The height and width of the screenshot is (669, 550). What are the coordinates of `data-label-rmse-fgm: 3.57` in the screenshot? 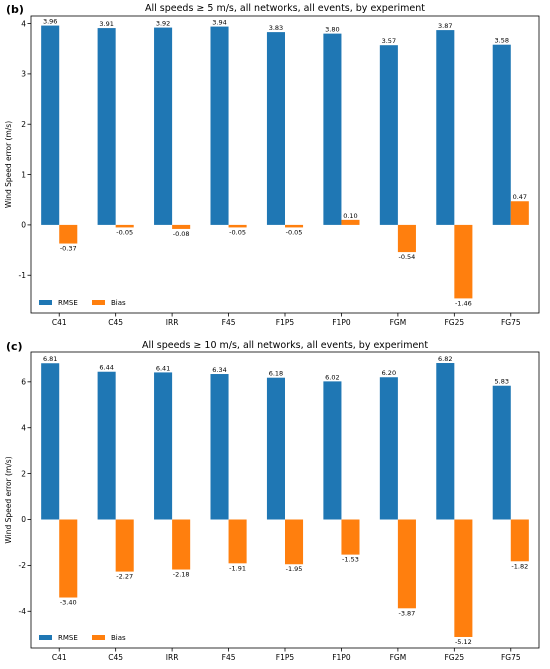 It's located at (389, 41).